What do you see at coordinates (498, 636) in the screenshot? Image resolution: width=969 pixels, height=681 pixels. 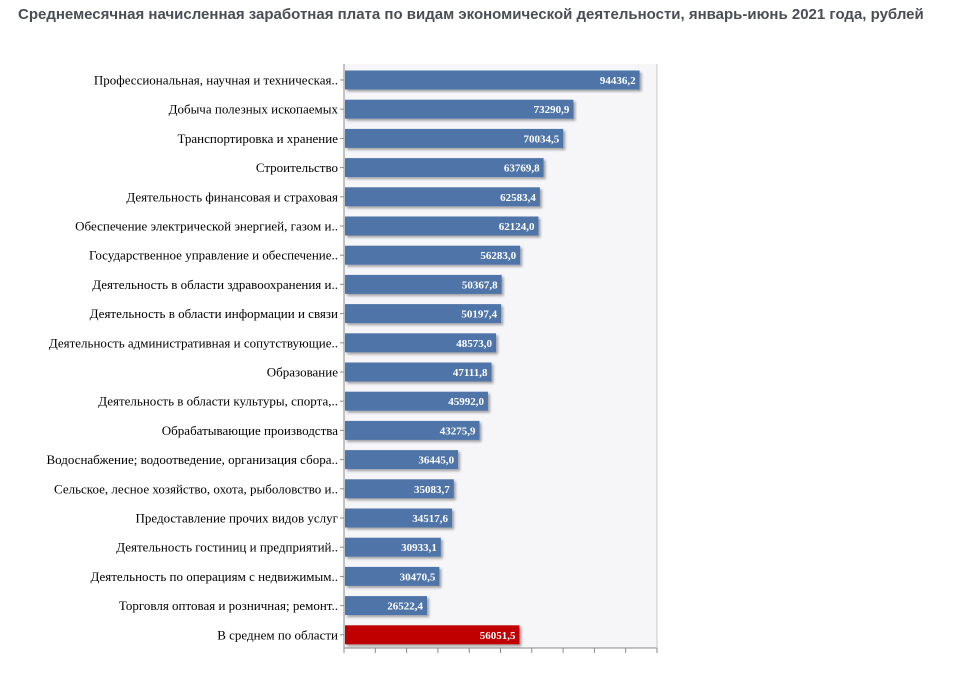 I see `value-label: 56051,5` at bounding box center [498, 636].